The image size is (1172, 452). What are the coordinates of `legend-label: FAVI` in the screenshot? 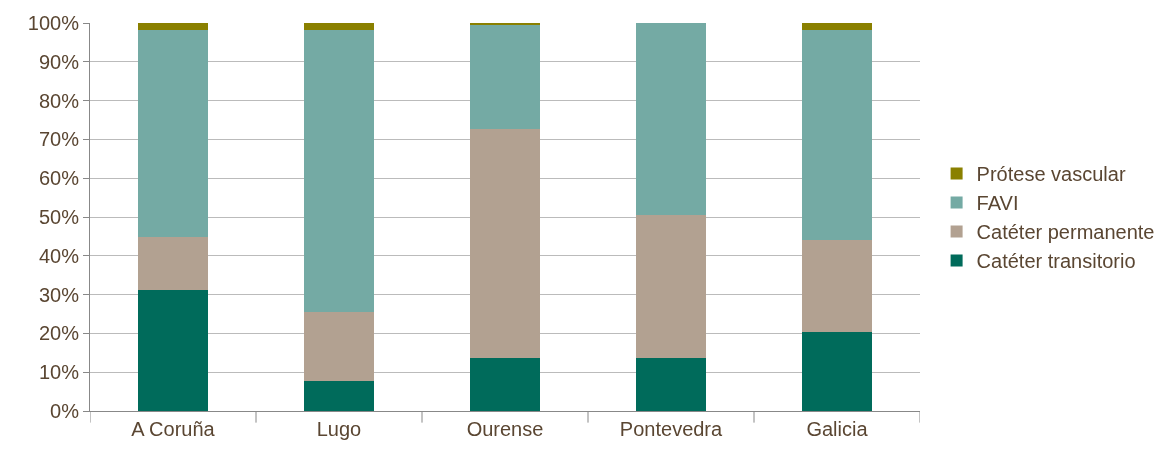 It's located at (997, 203).